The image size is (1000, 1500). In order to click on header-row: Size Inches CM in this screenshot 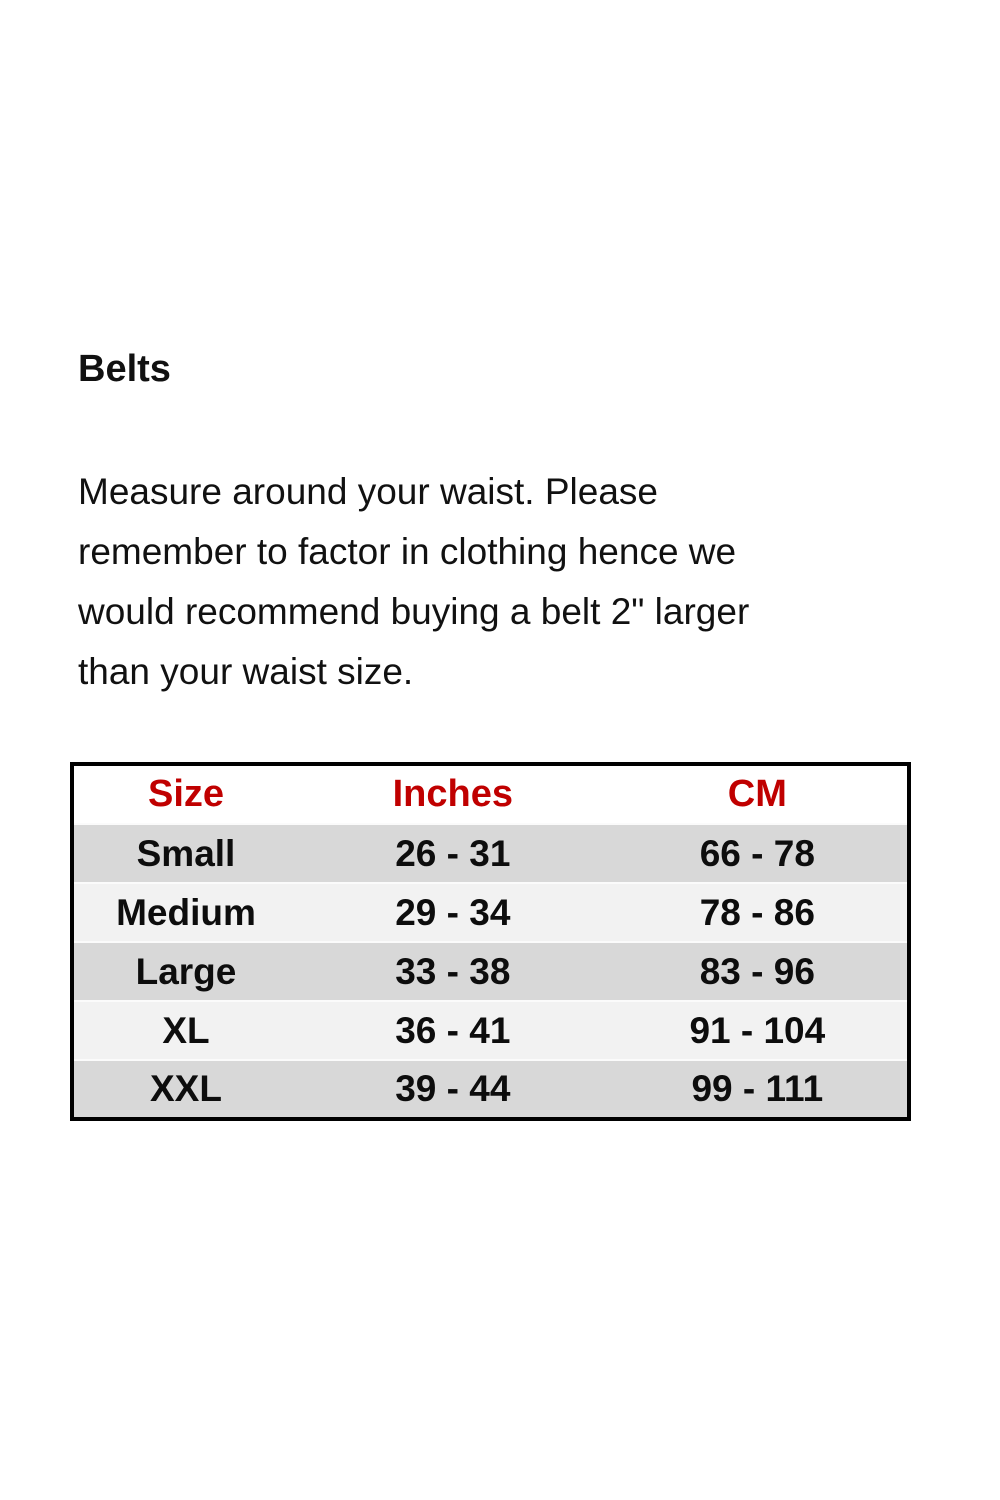, I will do `click(490, 794)`.